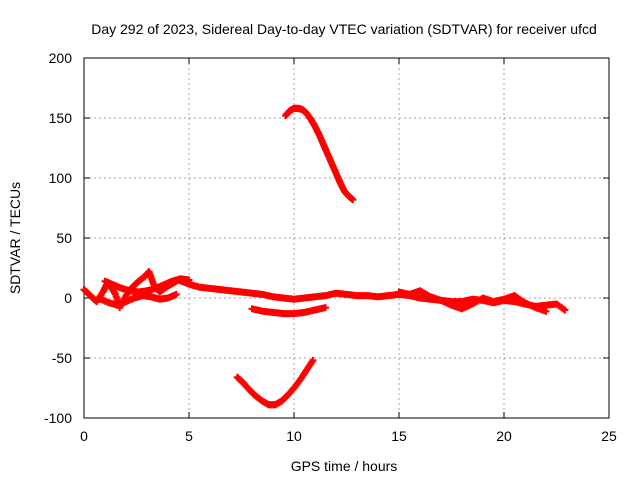  I want to click on x-tick-label: 10, so click(294, 436).